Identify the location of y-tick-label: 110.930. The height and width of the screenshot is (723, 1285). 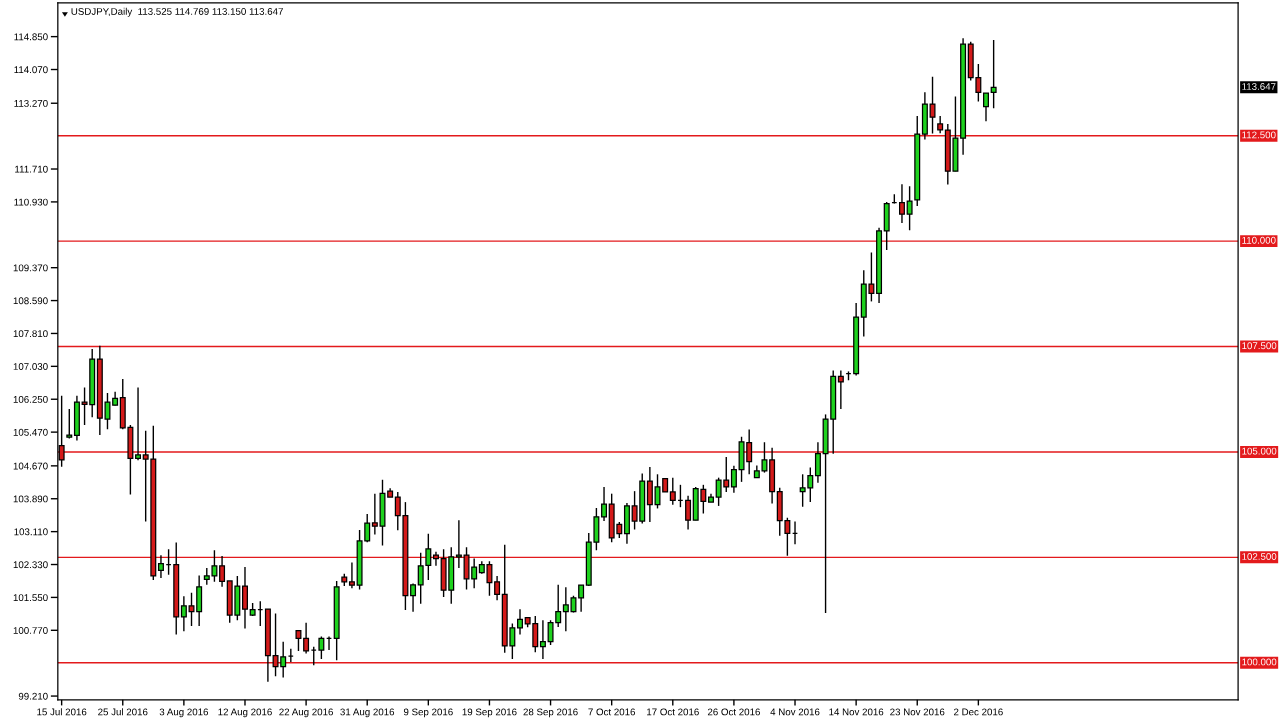
(31, 202).